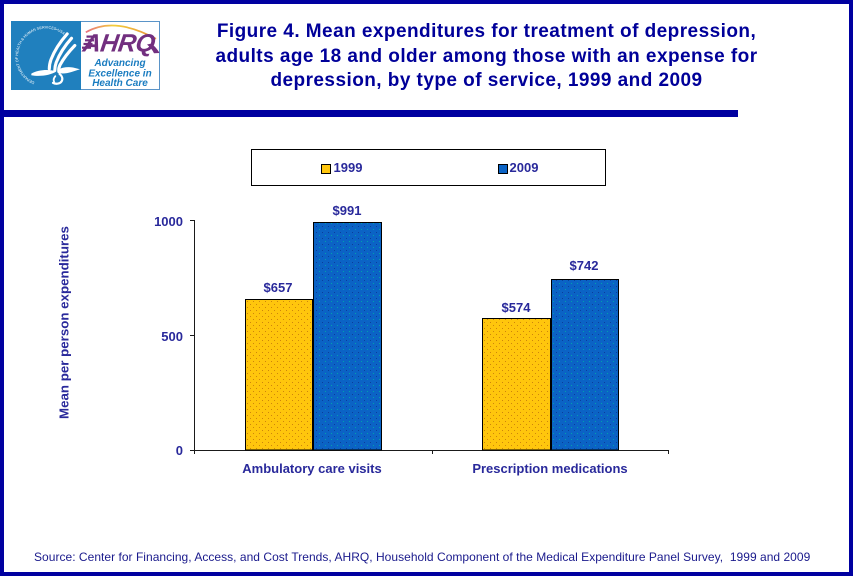 This screenshot has height=576, width=853. I want to click on svg-text: Excellence in, so click(119, 74).